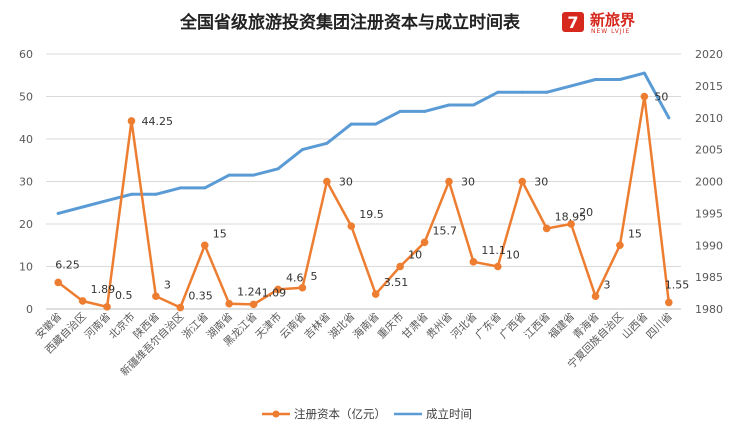 The width and height of the screenshot is (733, 437). Describe the element at coordinates (200, 296) in the screenshot. I see `data-label-registered-capital: 0.35` at that location.